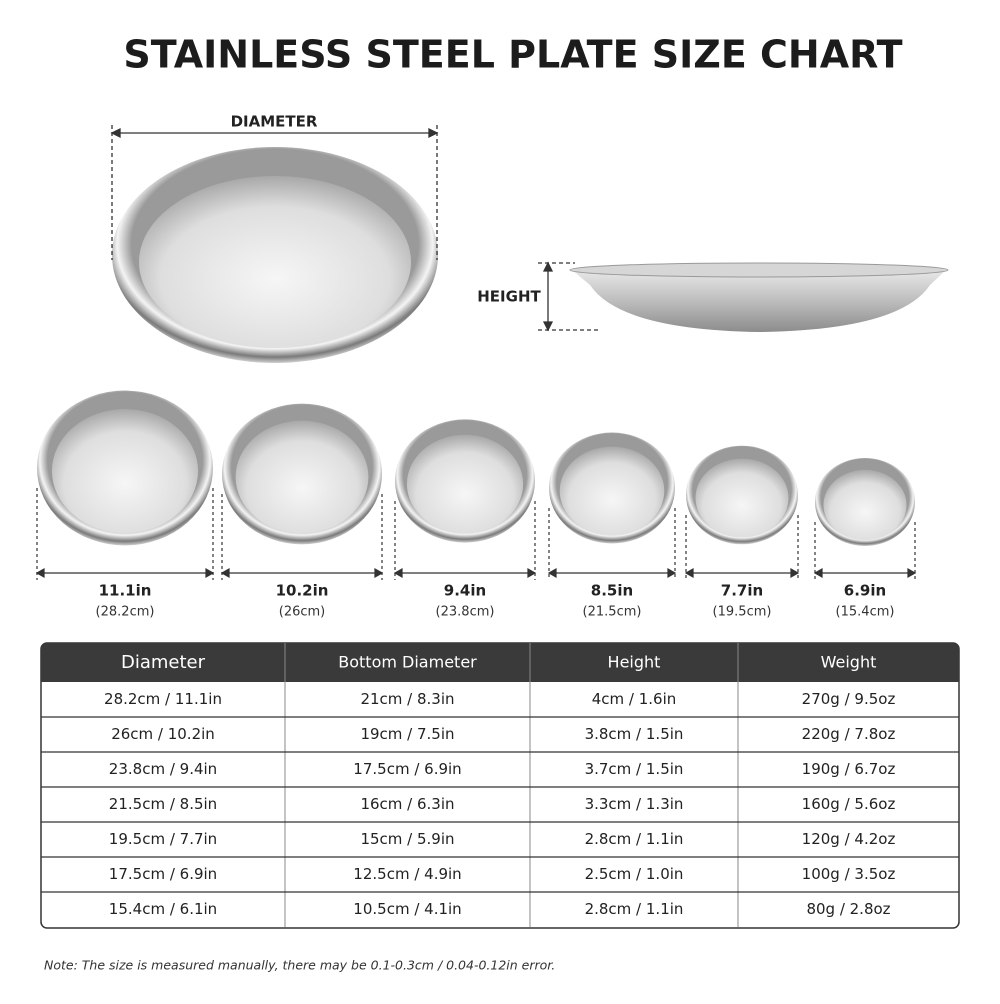 The image size is (1000, 1004). What do you see at coordinates (407, 874) in the screenshot?
I see `table-cell: 12.5cm / 4.9in` at bounding box center [407, 874].